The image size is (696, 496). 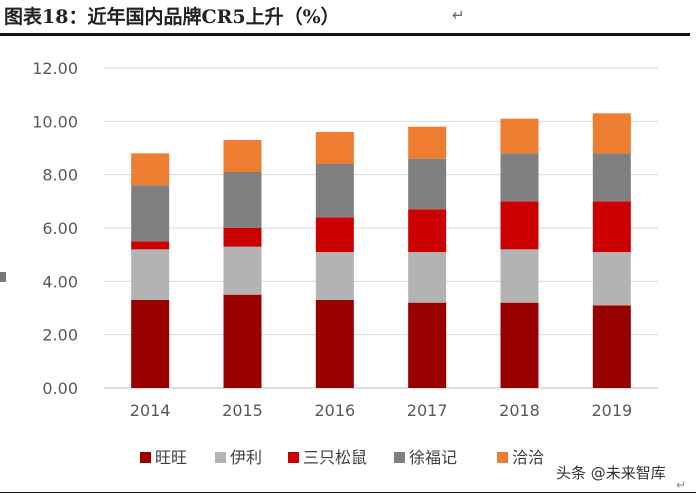 I want to click on side-marker, so click(x=3, y=277).